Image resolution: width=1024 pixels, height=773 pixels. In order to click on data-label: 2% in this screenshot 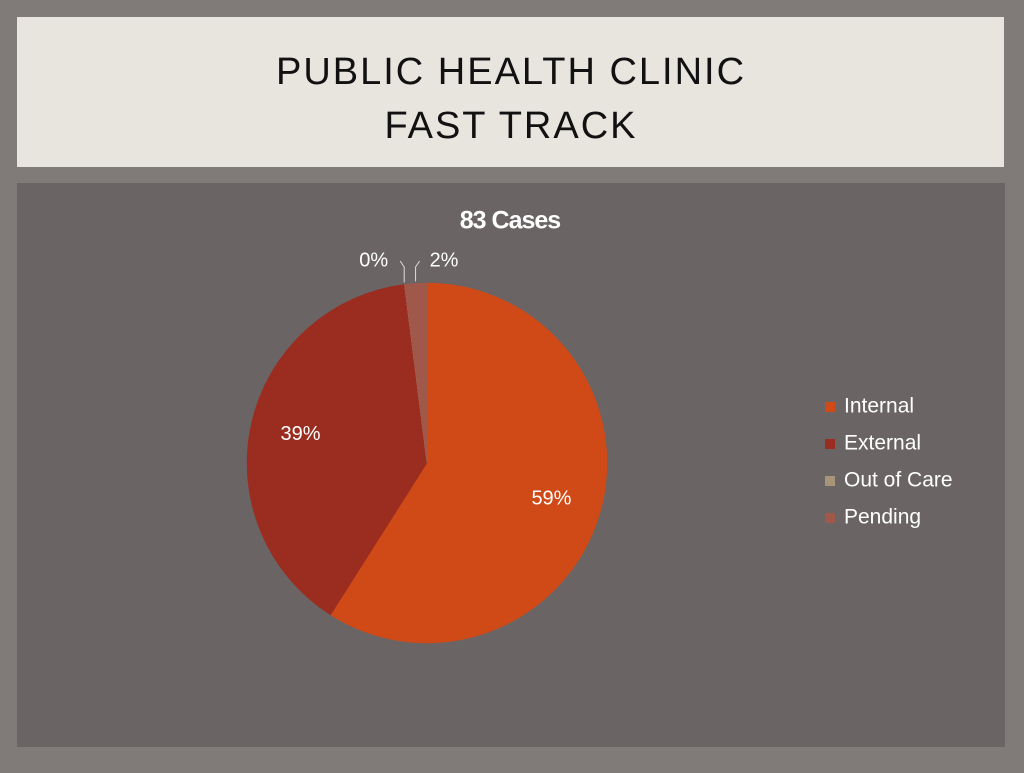, I will do `click(444, 260)`.